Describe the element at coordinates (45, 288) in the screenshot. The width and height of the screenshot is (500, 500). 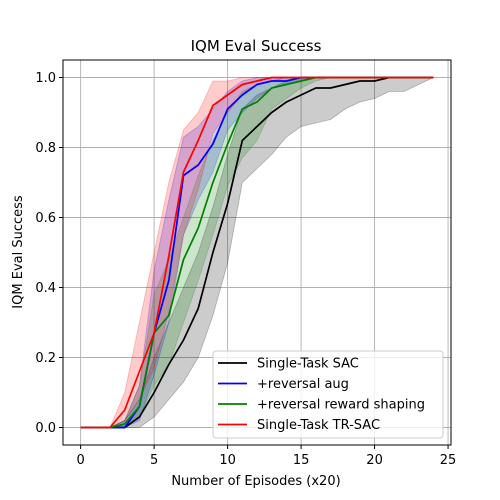
I see `y-tick-label: 0.4` at that location.